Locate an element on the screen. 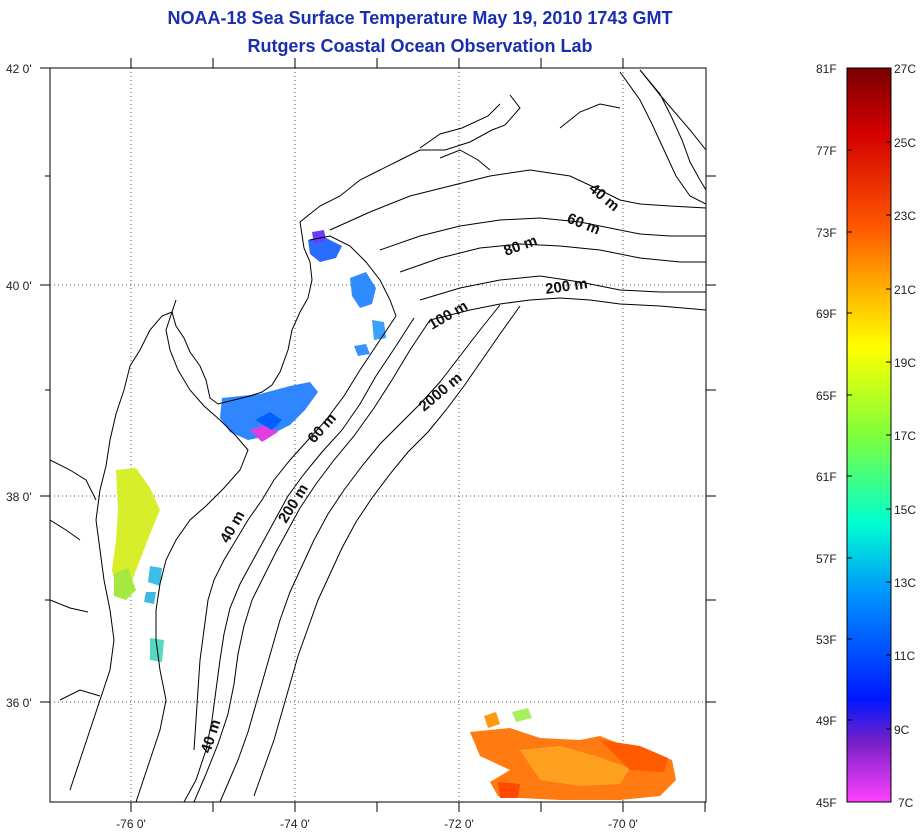 This screenshot has width=920, height=832. colorbar-label-c: 13C is located at coordinates (905, 583).